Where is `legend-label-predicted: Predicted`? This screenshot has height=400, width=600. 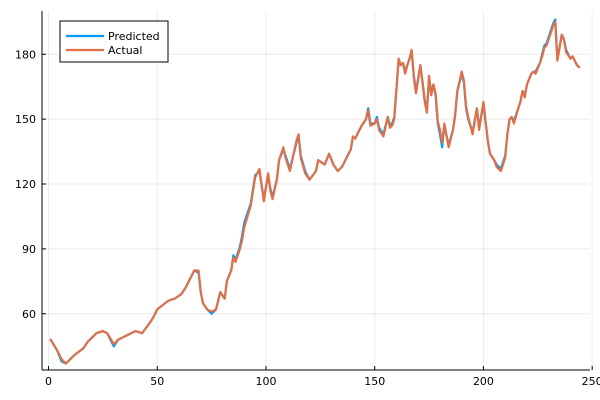 legend-label-predicted: Predicted is located at coordinates (134, 36).